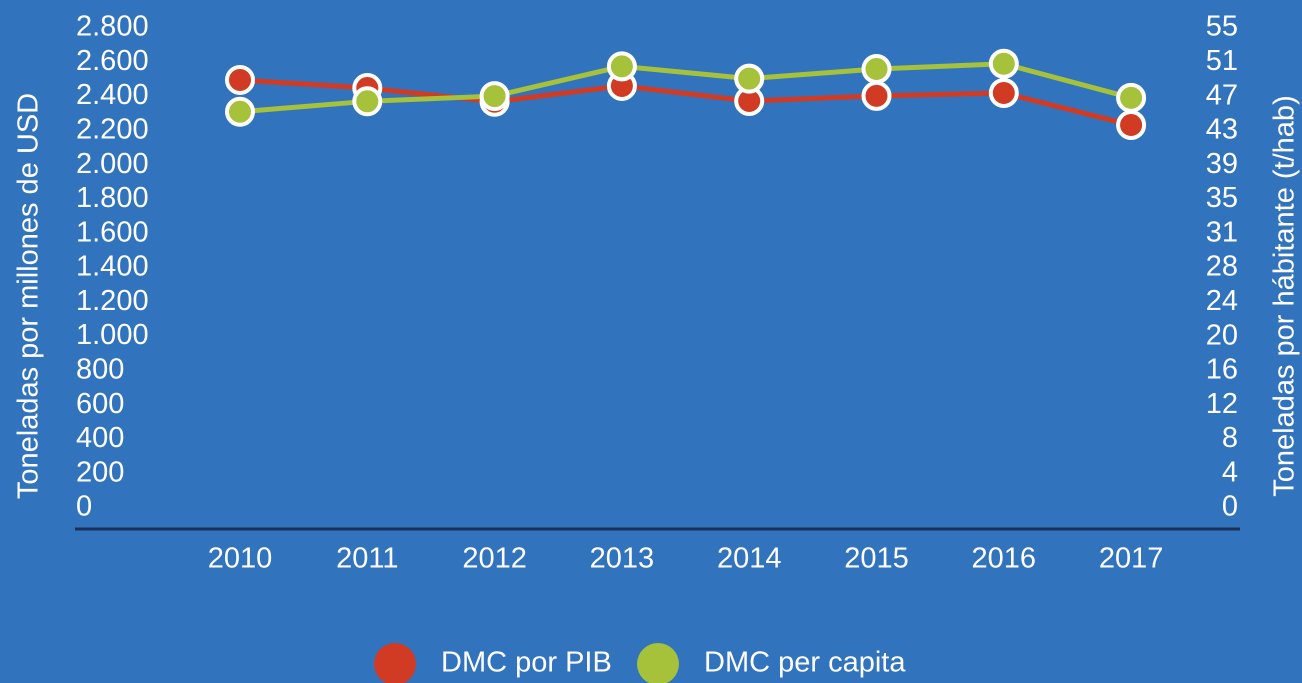  What do you see at coordinates (1222, 95) in the screenshot?
I see `y2-tick-label: 47` at bounding box center [1222, 95].